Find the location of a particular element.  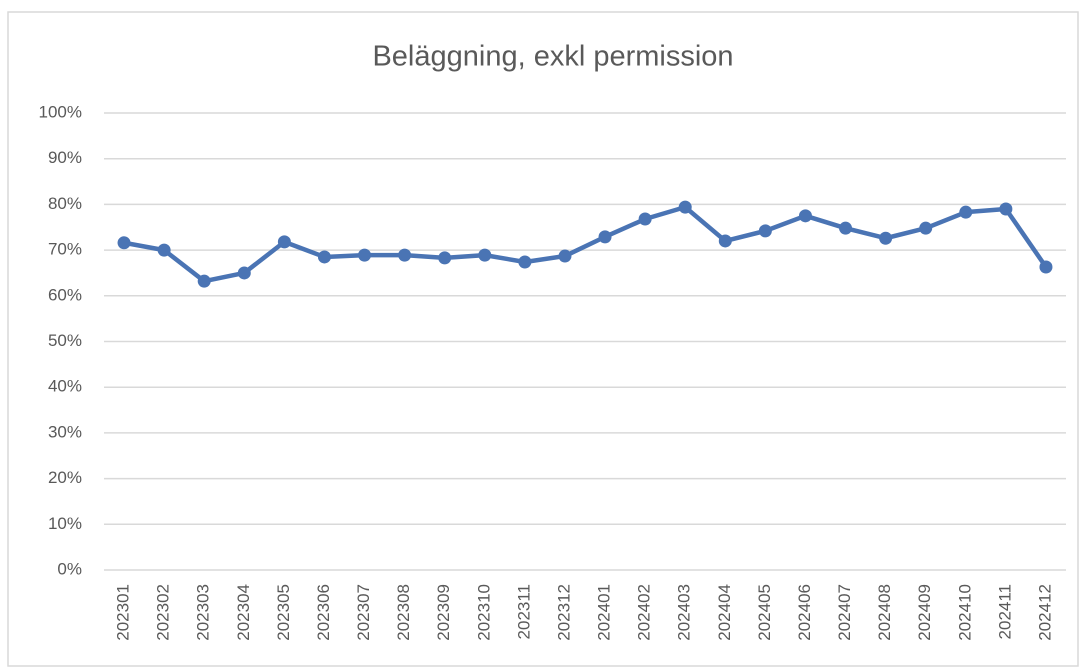

y-tick-label: 90% is located at coordinates (65, 157).